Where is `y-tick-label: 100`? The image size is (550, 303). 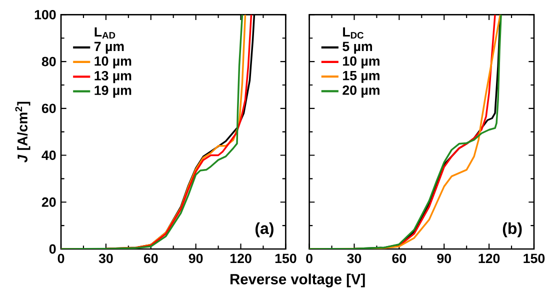
y-tick-label: 100 is located at coordinates (45, 15).